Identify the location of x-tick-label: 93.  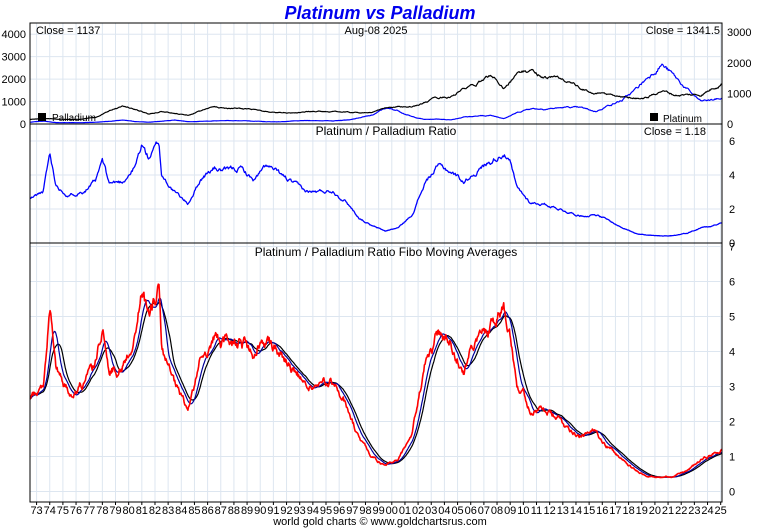
(300, 511).